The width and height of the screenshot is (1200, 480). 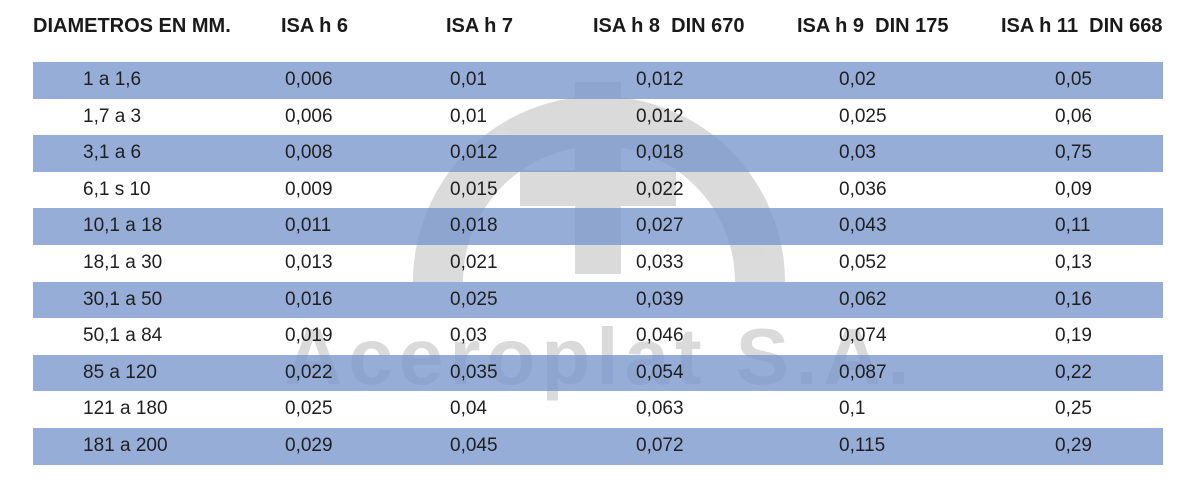 I want to click on cell-h8: 0,039, so click(x=660, y=299).